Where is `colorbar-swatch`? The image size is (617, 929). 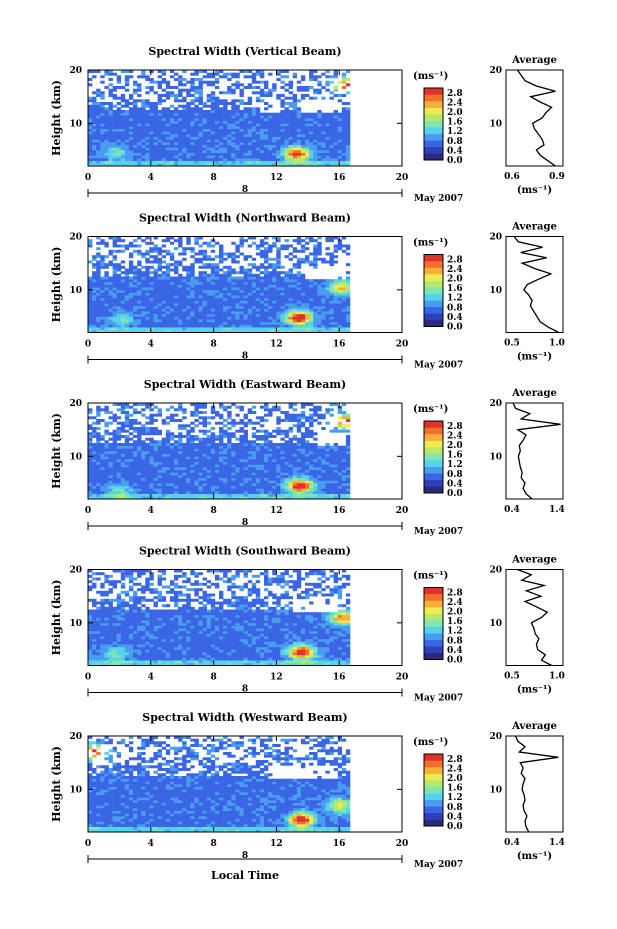
colorbar-swatch is located at coordinates (433, 150).